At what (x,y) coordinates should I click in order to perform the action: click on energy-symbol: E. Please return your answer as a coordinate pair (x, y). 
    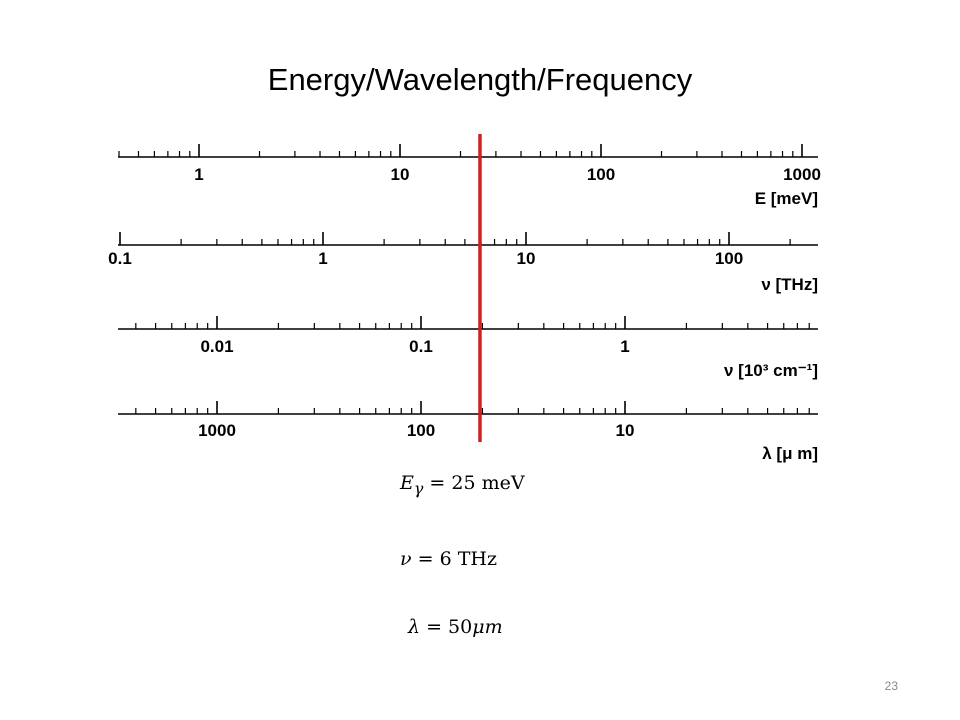
    Looking at the image, I should click on (407, 483).